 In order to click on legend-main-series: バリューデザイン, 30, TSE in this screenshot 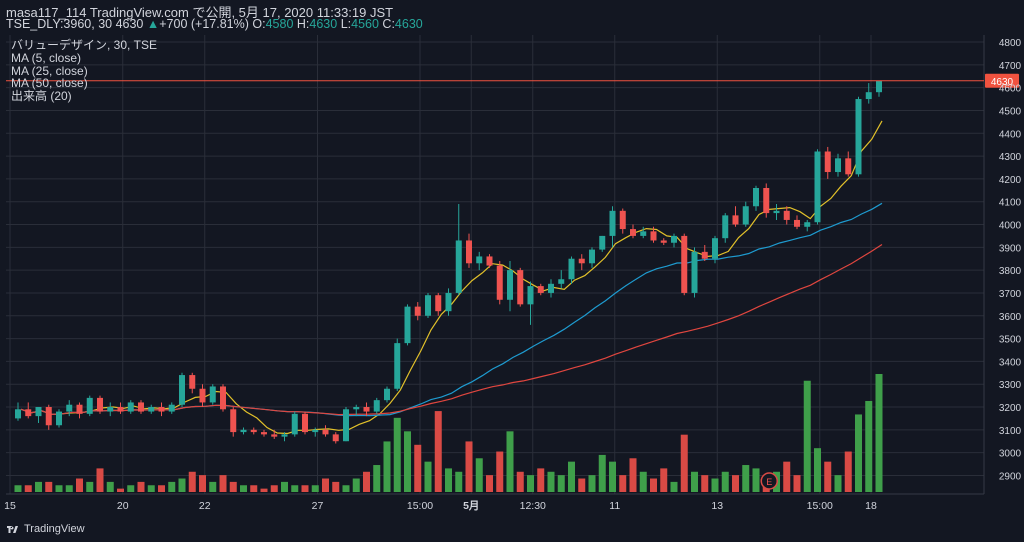, I will do `click(84, 45)`.